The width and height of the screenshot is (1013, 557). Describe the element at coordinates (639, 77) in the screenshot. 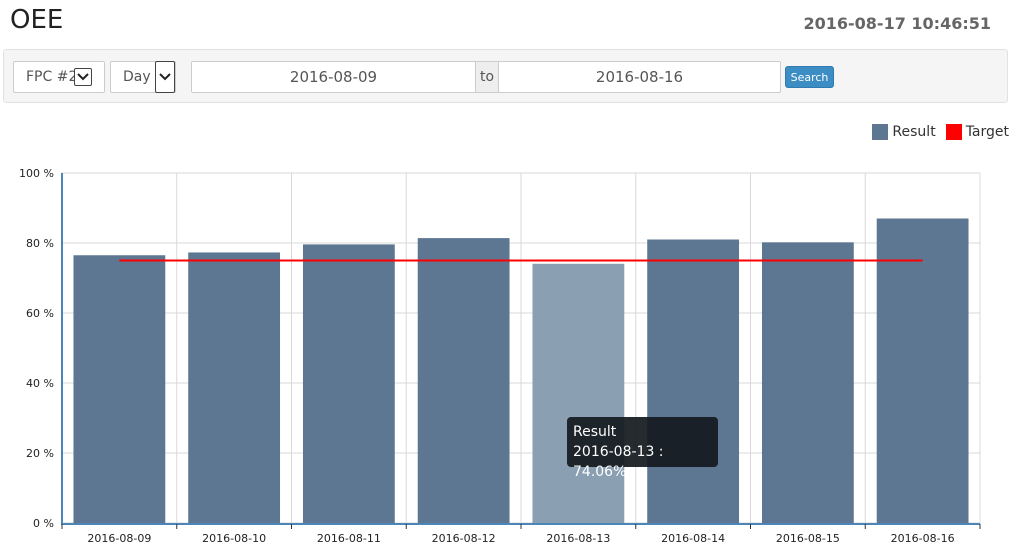

I see `to-date-input: 2016-08-16` at that location.